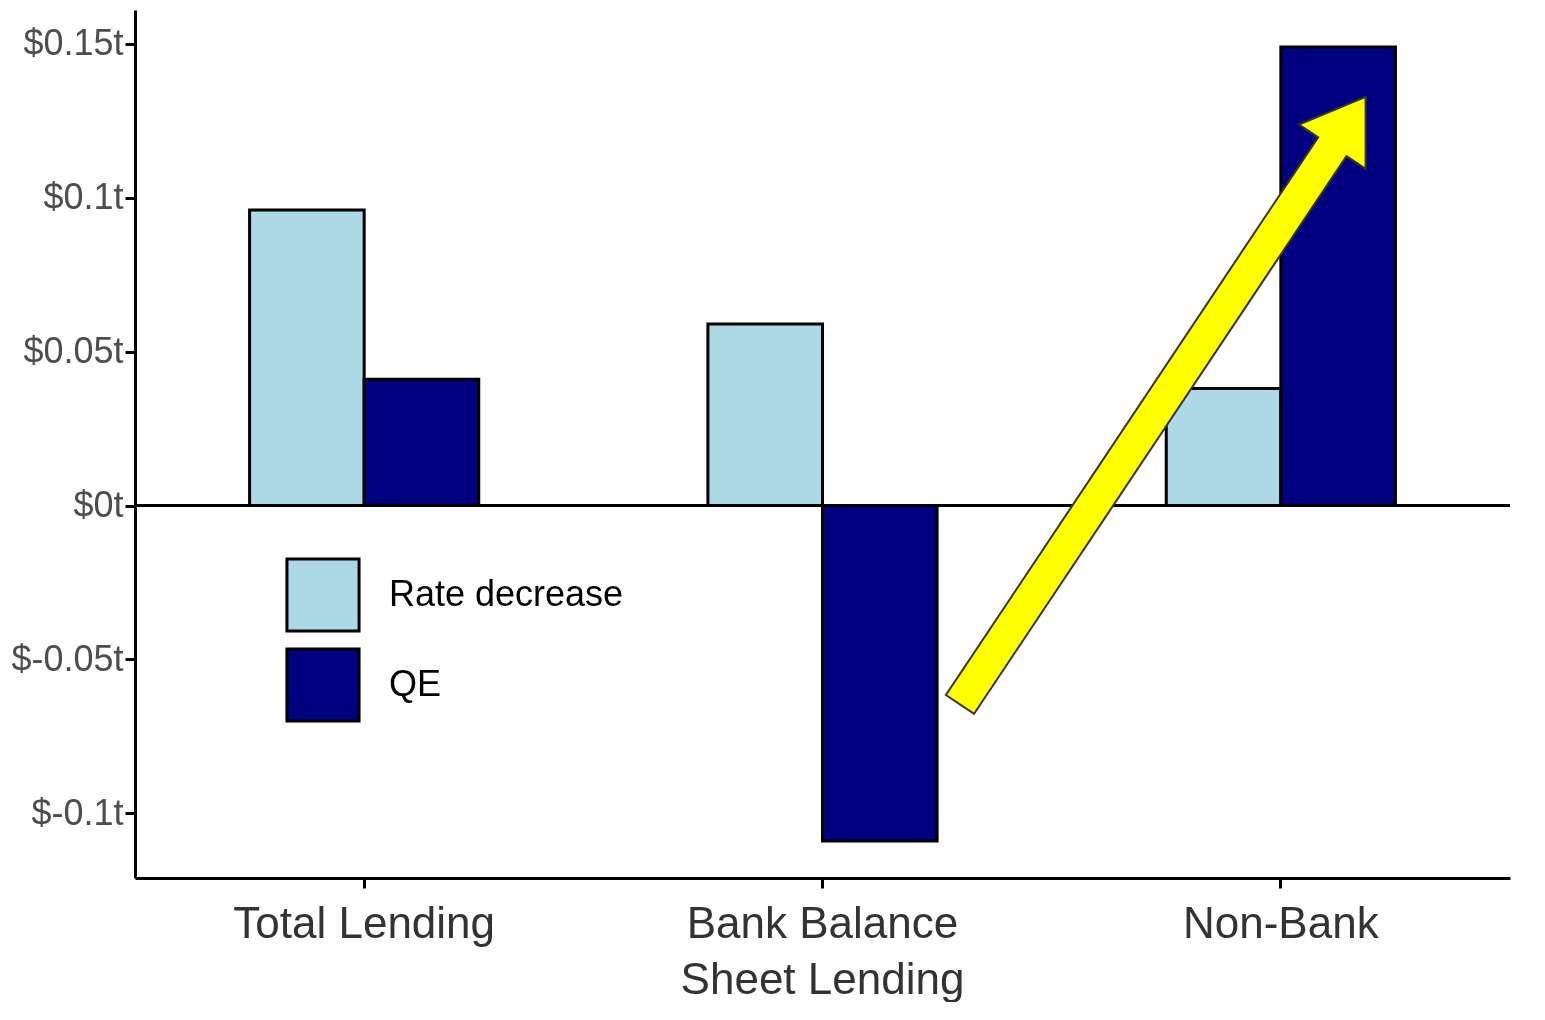 The image size is (1545, 1020). I want to click on legend-label: QE, so click(415, 683).